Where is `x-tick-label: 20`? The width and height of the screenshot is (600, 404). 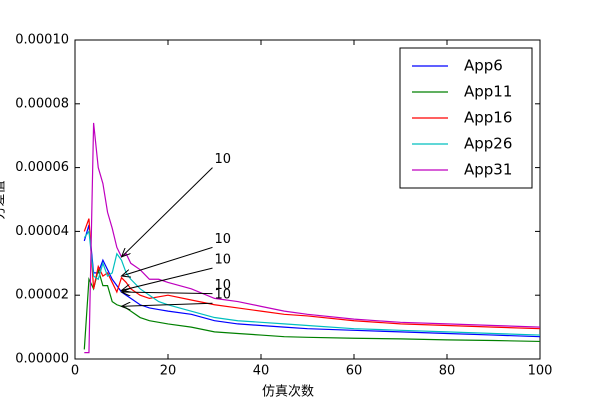 x-tick-label: 20 is located at coordinates (168, 371).